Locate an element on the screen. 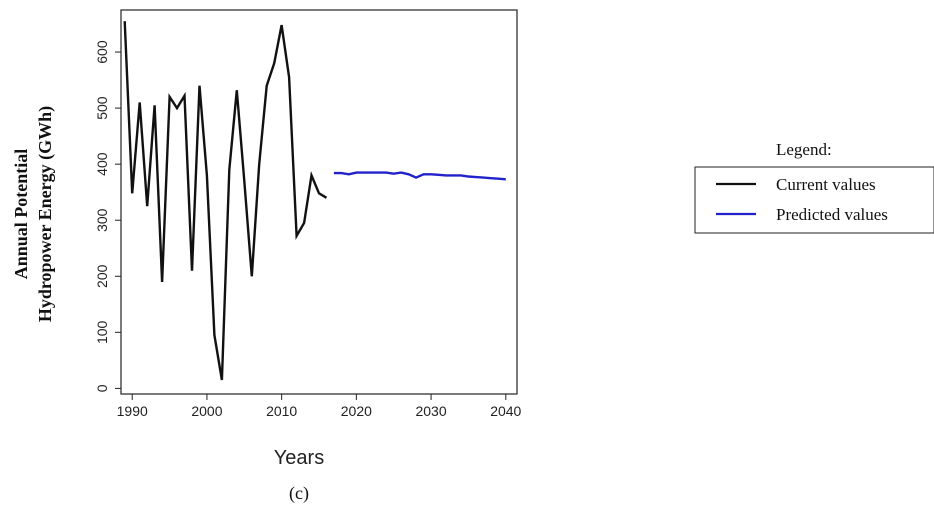 This screenshot has height=506, width=934. y-tick-label: 400 is located at coordinates (102, 164).